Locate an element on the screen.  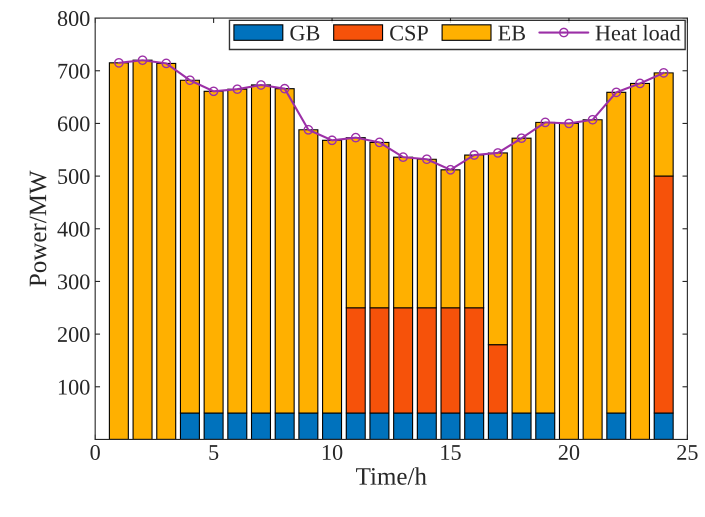
y-tick-label: 600 is located at coordinates (74, 124).